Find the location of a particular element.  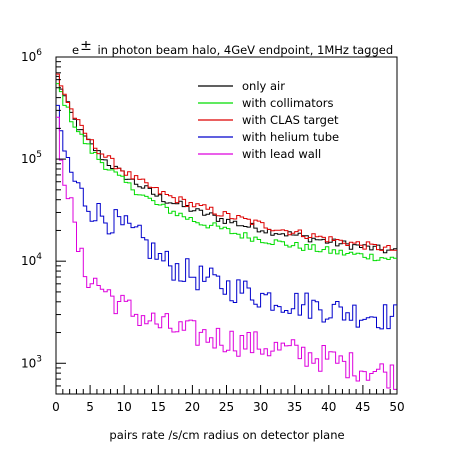

y-tick-label: 10⁶ is located at coordinates (31, 56).